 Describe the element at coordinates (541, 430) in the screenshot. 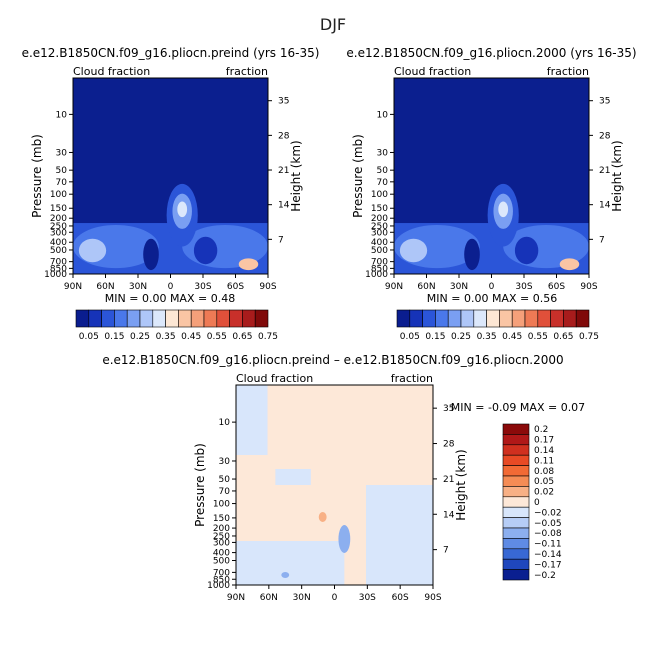

I see `colorbar-label: 0.2` at that location.